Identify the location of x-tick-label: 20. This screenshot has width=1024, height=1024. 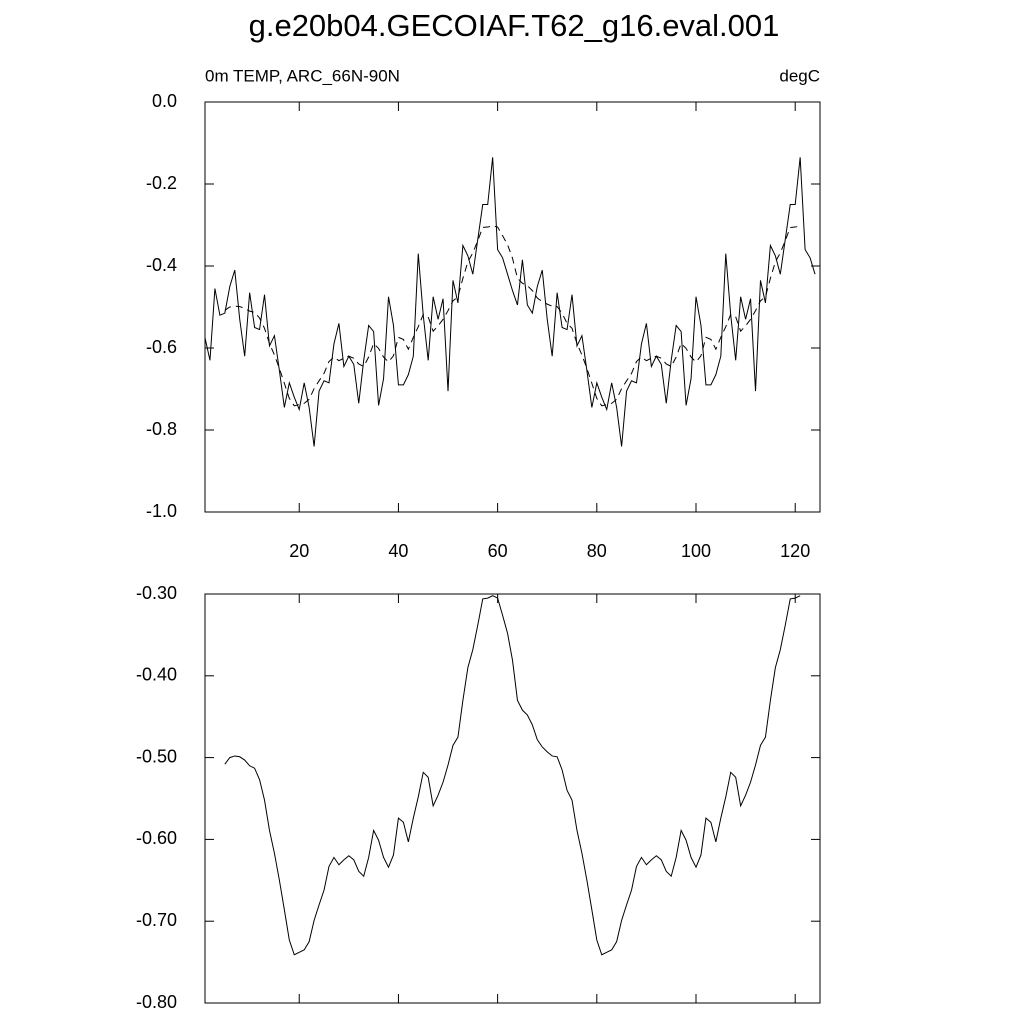
(299, 551).